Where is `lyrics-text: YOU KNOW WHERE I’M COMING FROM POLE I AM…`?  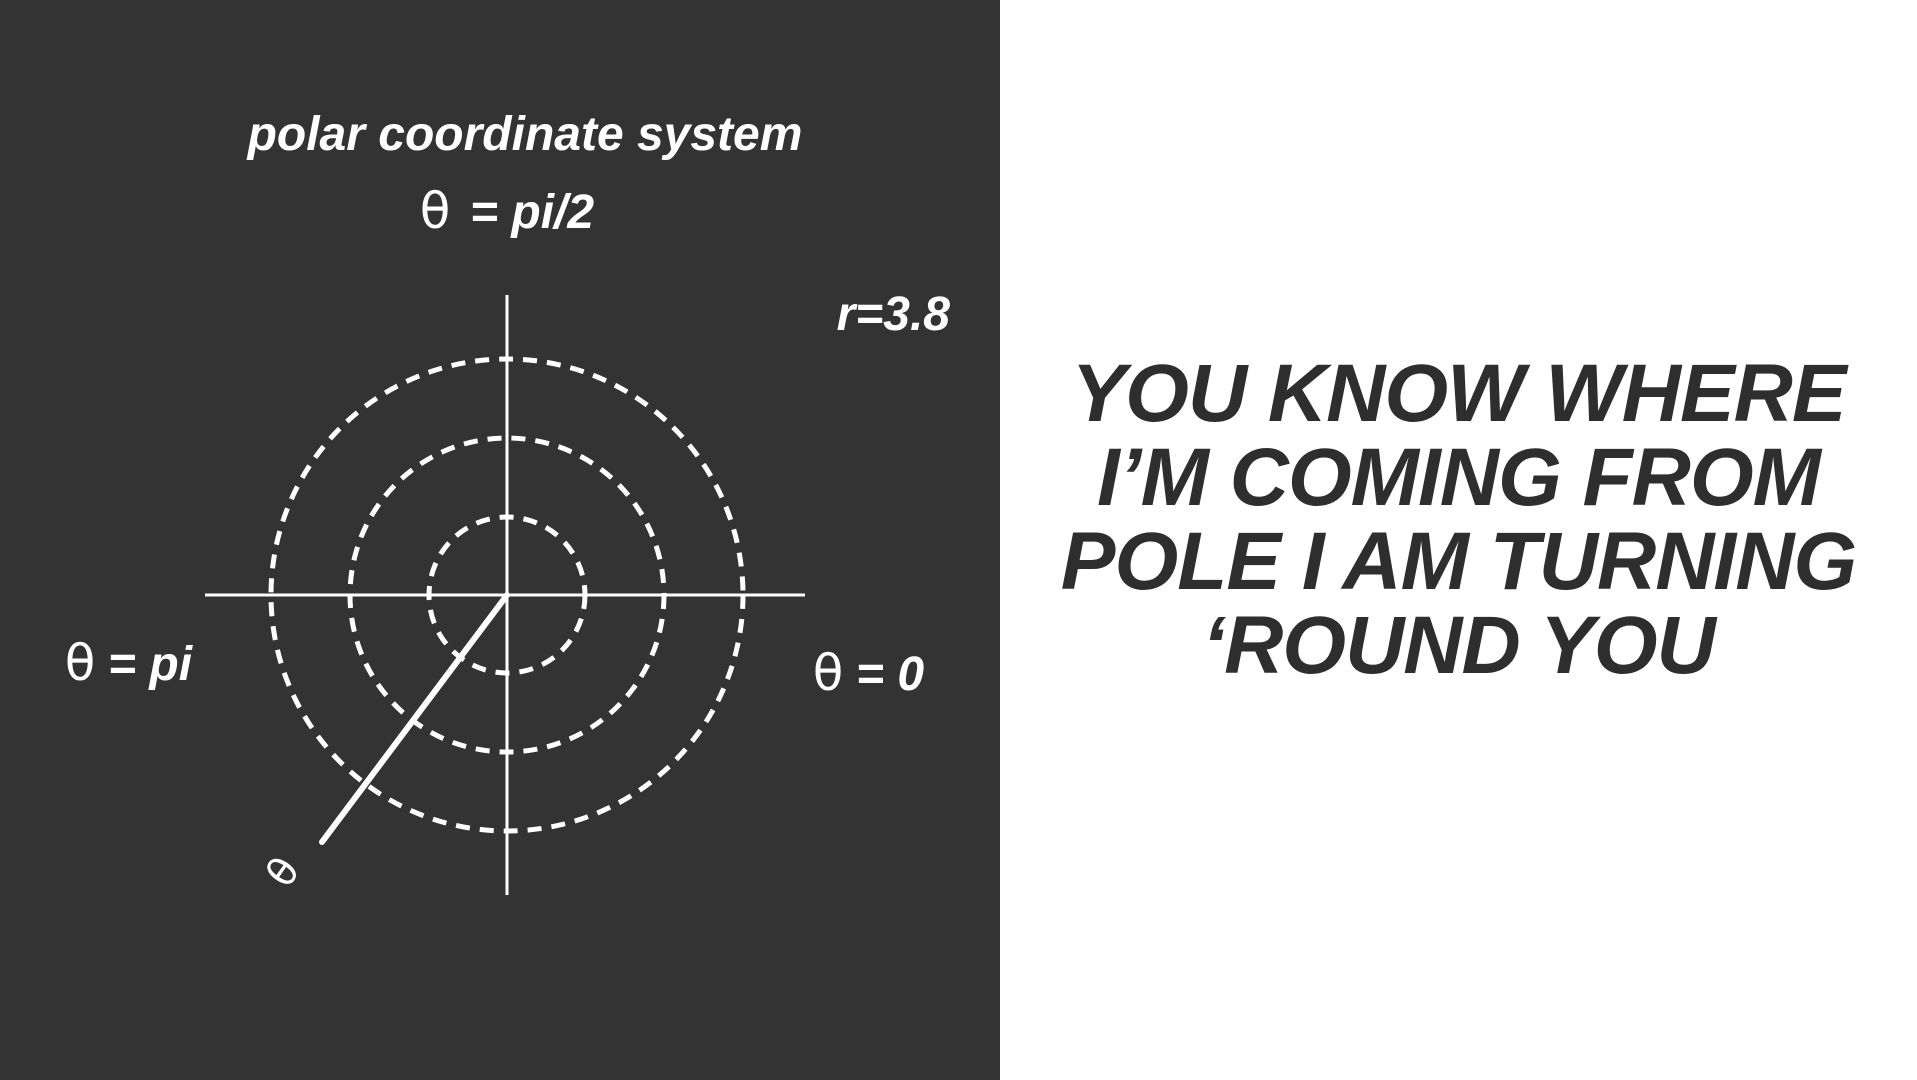 lyrics-text: YOU KNOW WHERE I’M COMING FROM POLE I AM… is located at coordinates (1458, 520).